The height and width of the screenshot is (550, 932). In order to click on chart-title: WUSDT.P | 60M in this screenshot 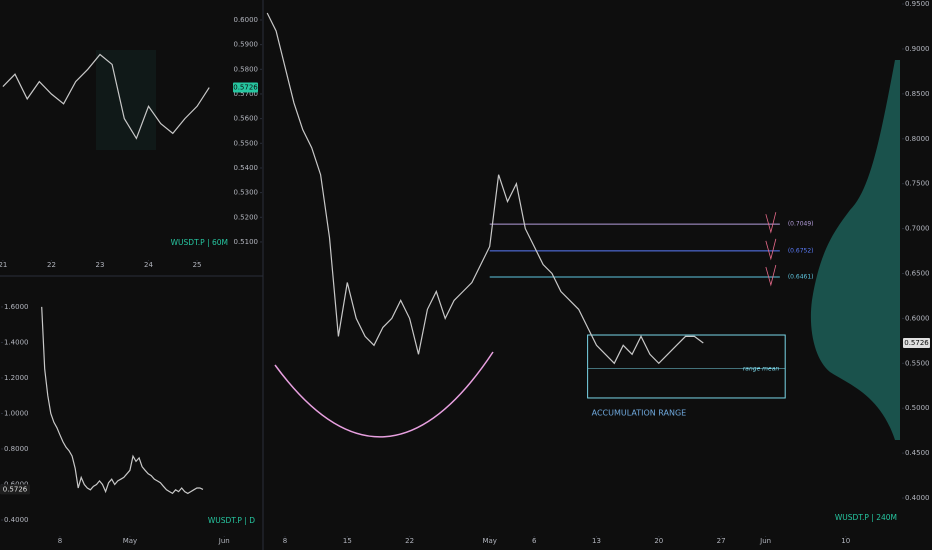, I will do `click(199, 242)`.